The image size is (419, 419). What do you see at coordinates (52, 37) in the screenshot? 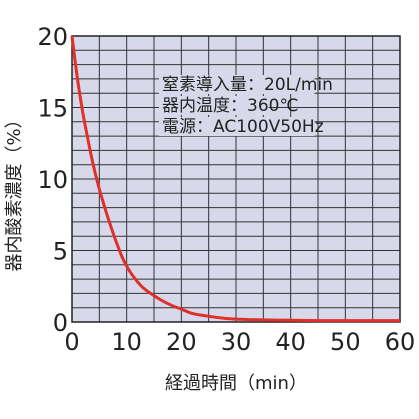
I see `y-tick-label: 20` at bounding box center [52, 37].